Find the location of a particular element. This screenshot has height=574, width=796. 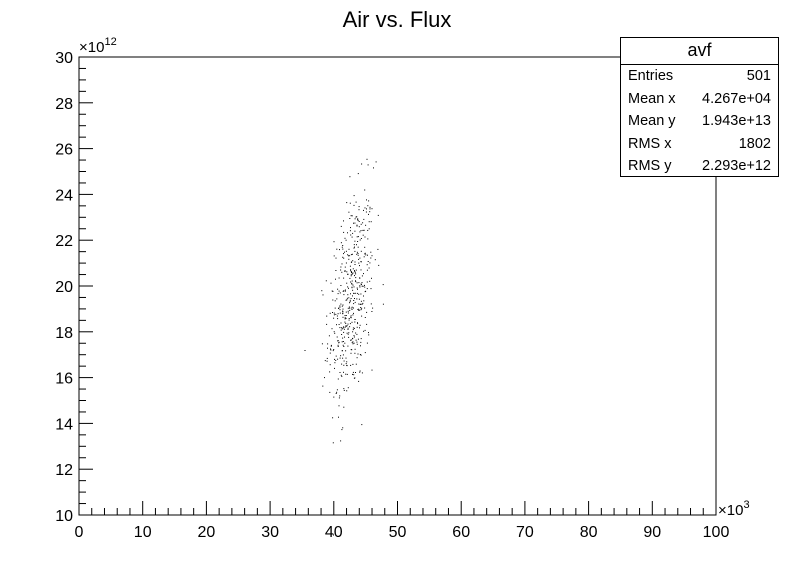

stats-value: 4.267e+04 is located at coordinates (736, 98).